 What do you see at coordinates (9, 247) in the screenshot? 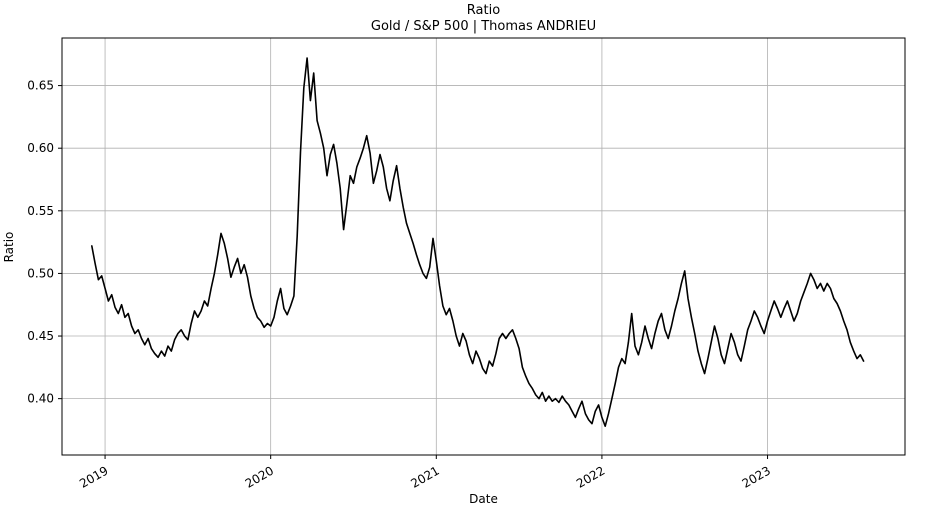
I see `y-axis-label: Ratio` at bounding box center [9, 247].